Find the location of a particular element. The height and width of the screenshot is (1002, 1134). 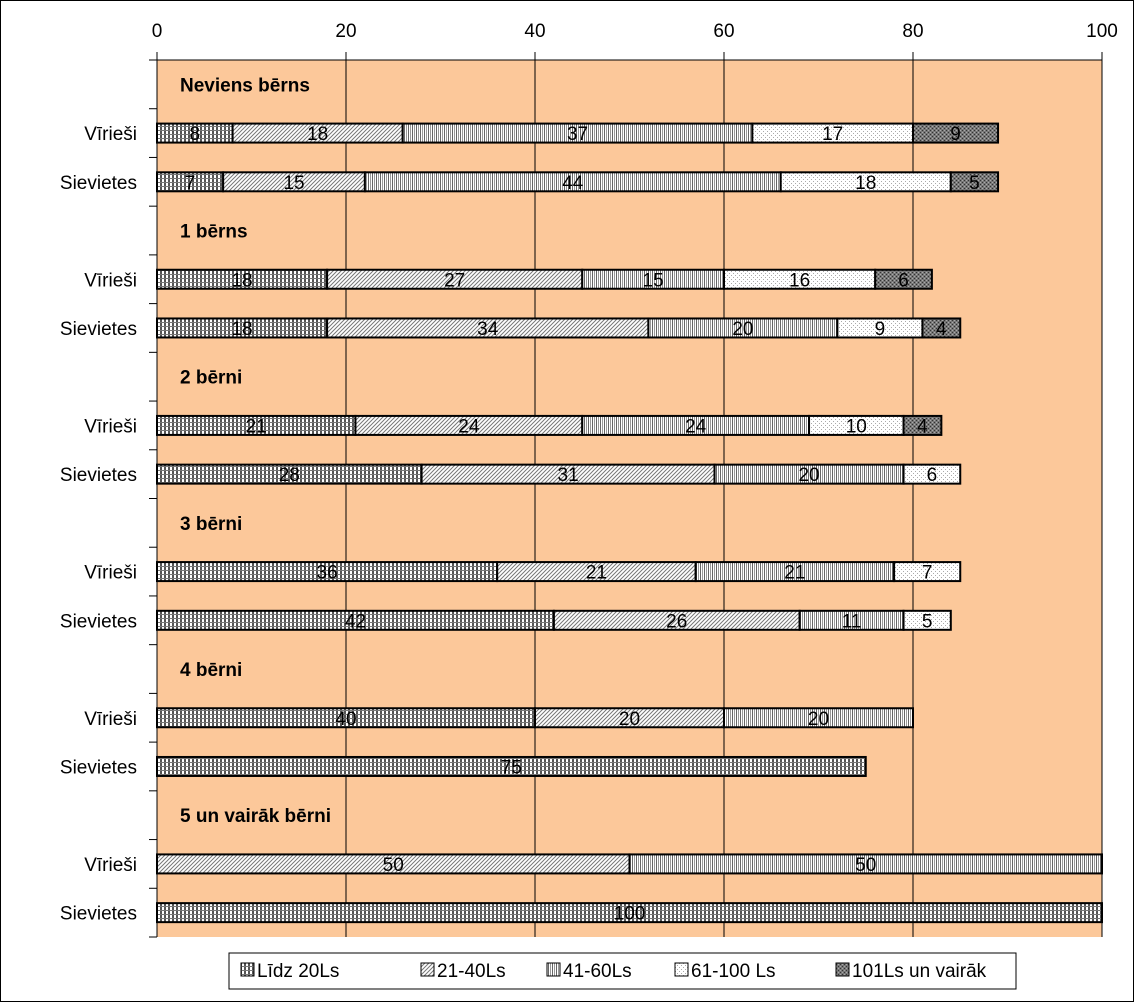

x-tick-label-80: 80 is located at coordinates (912, 31).